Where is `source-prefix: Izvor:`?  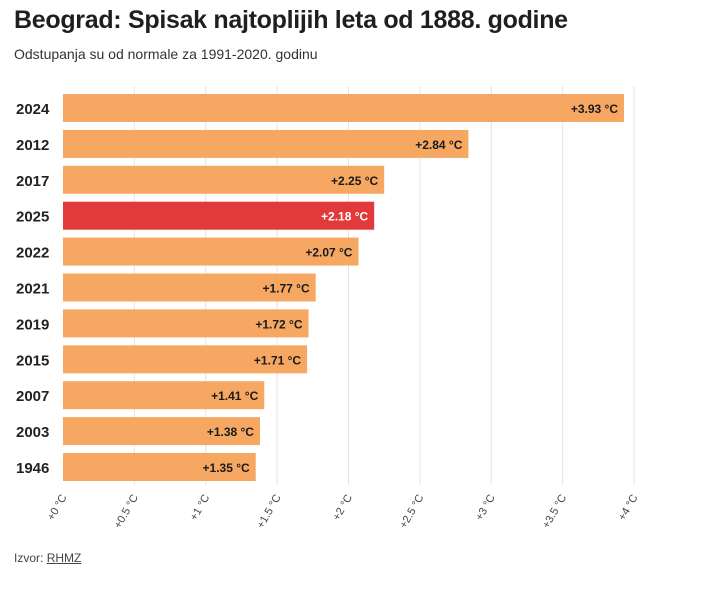 source-prefix: Izvor: is located at coordinates (29, 558).